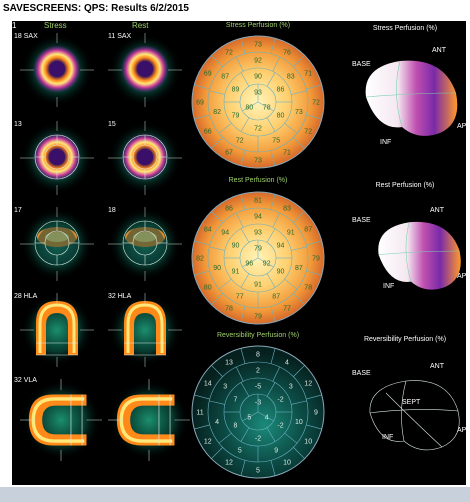 Image resolution: width=470 pixels, height=502 pixels. I want to click on polar-value-ring4-5: 10, so click(287, 463).